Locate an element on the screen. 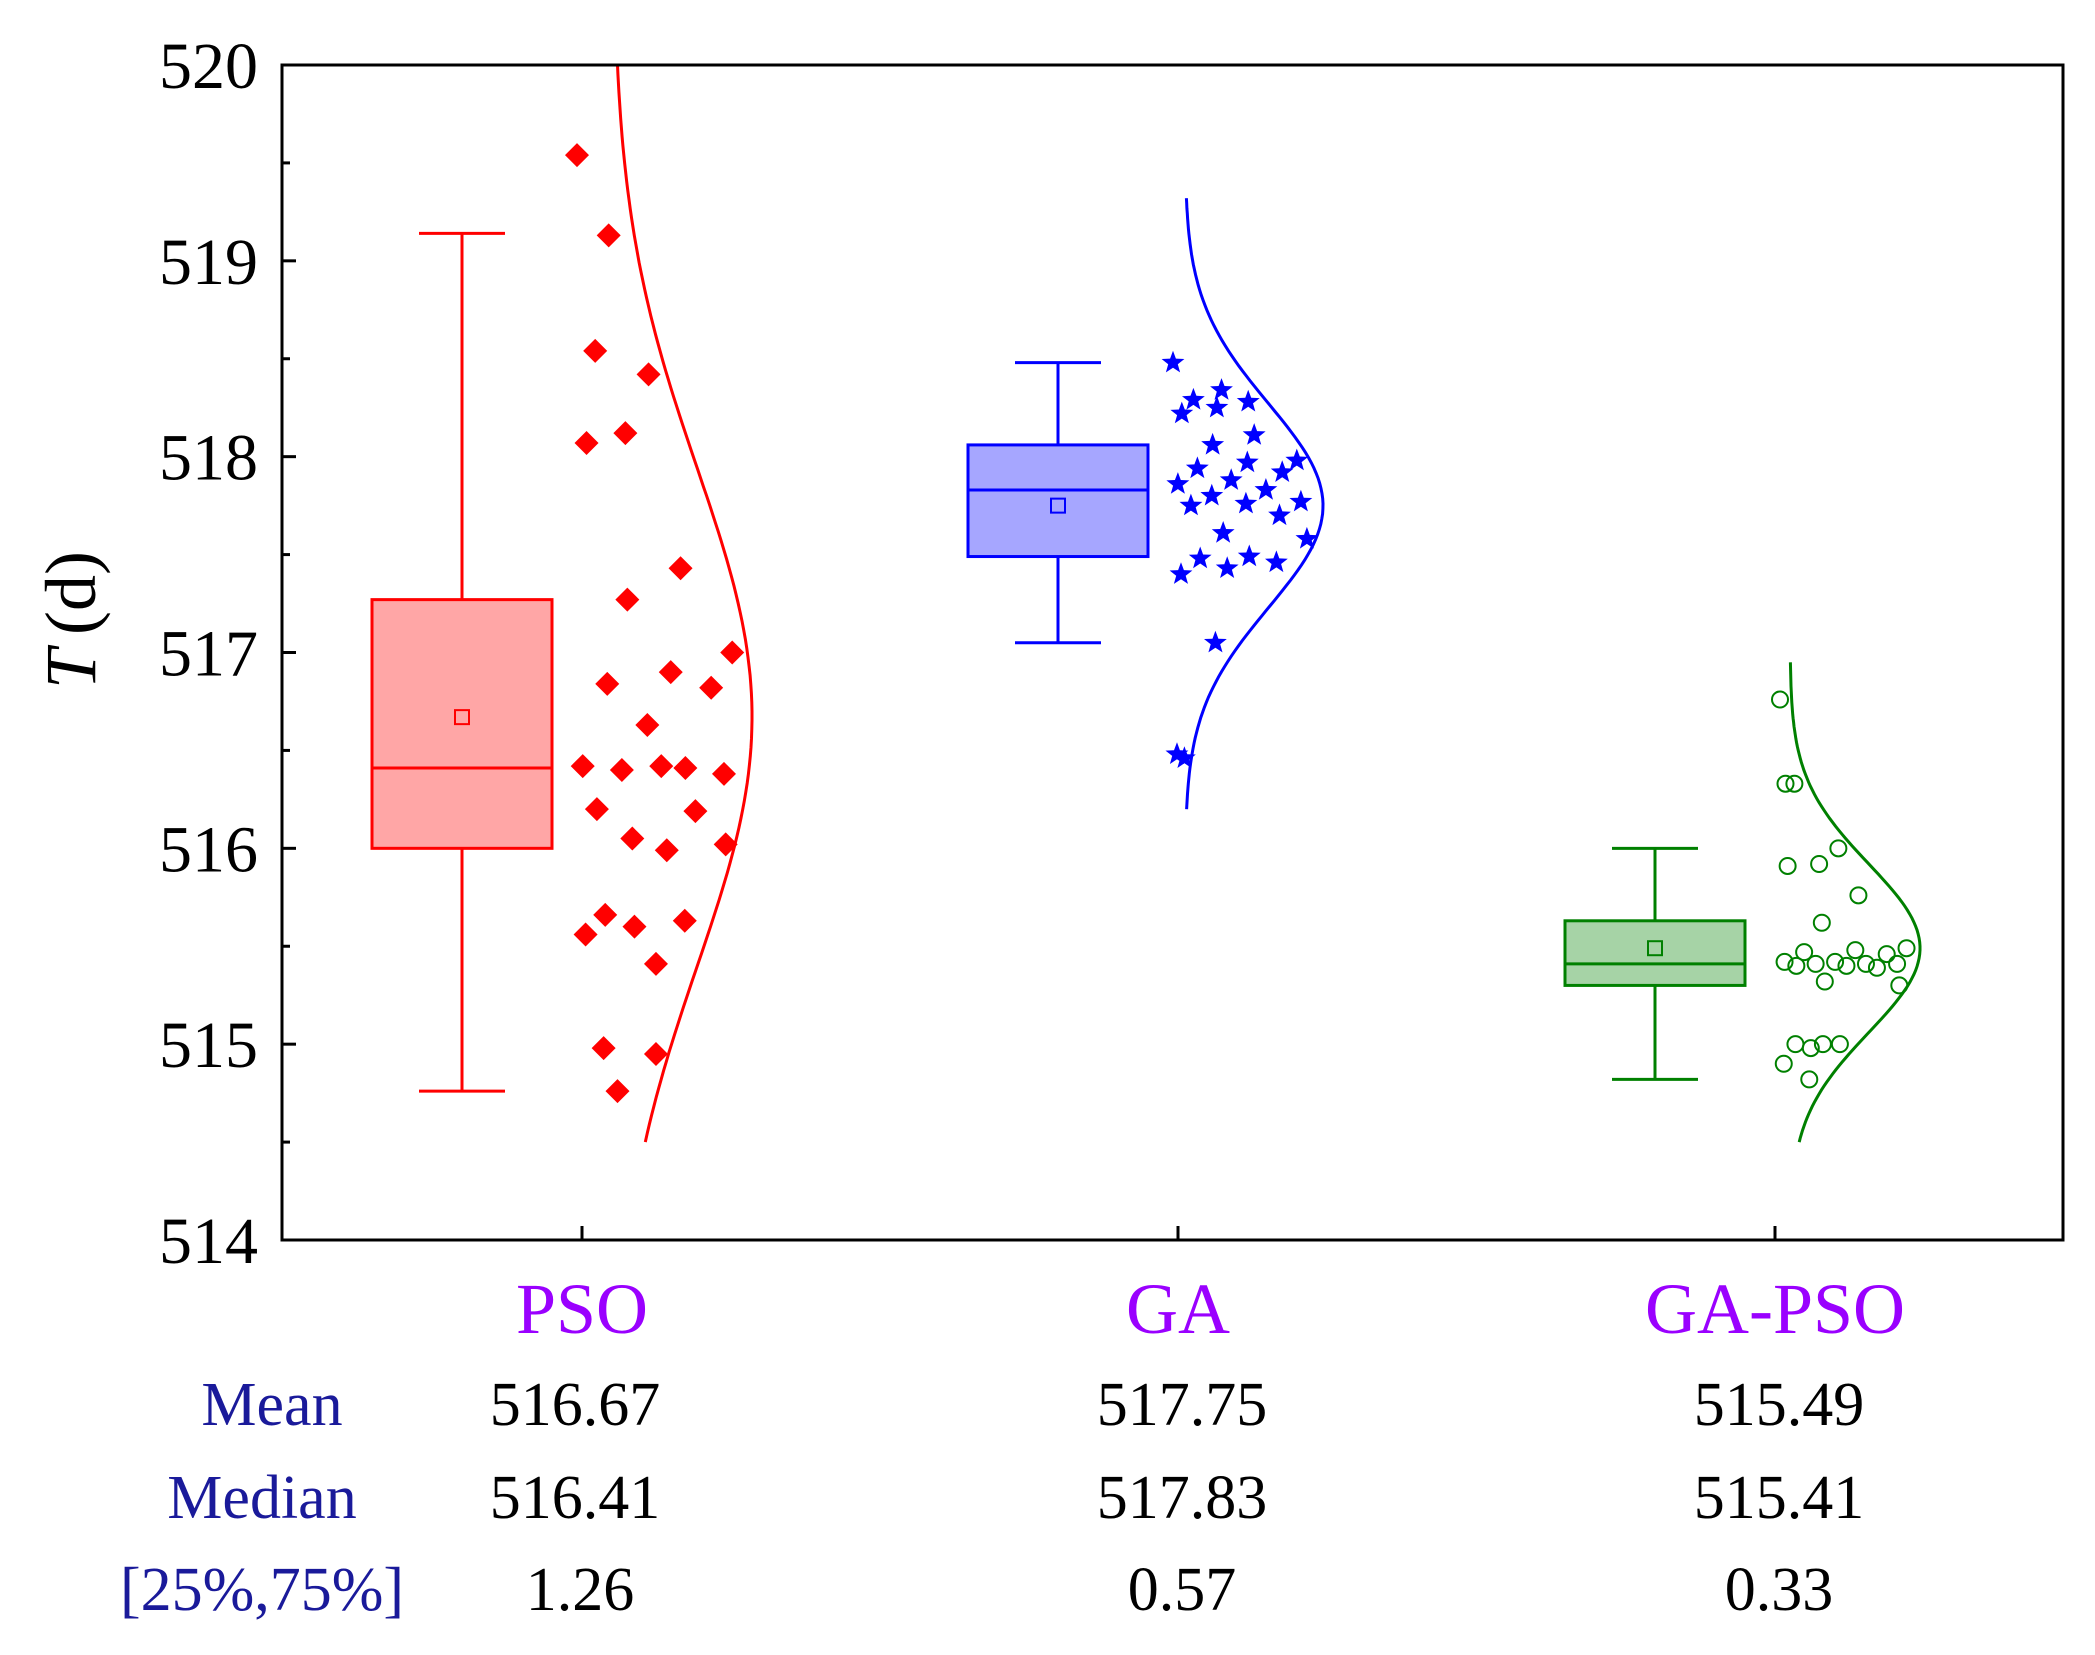 This screenshot has width=2095, height=1655. stat-label-median: Median is located at coordinates (261, 1498).